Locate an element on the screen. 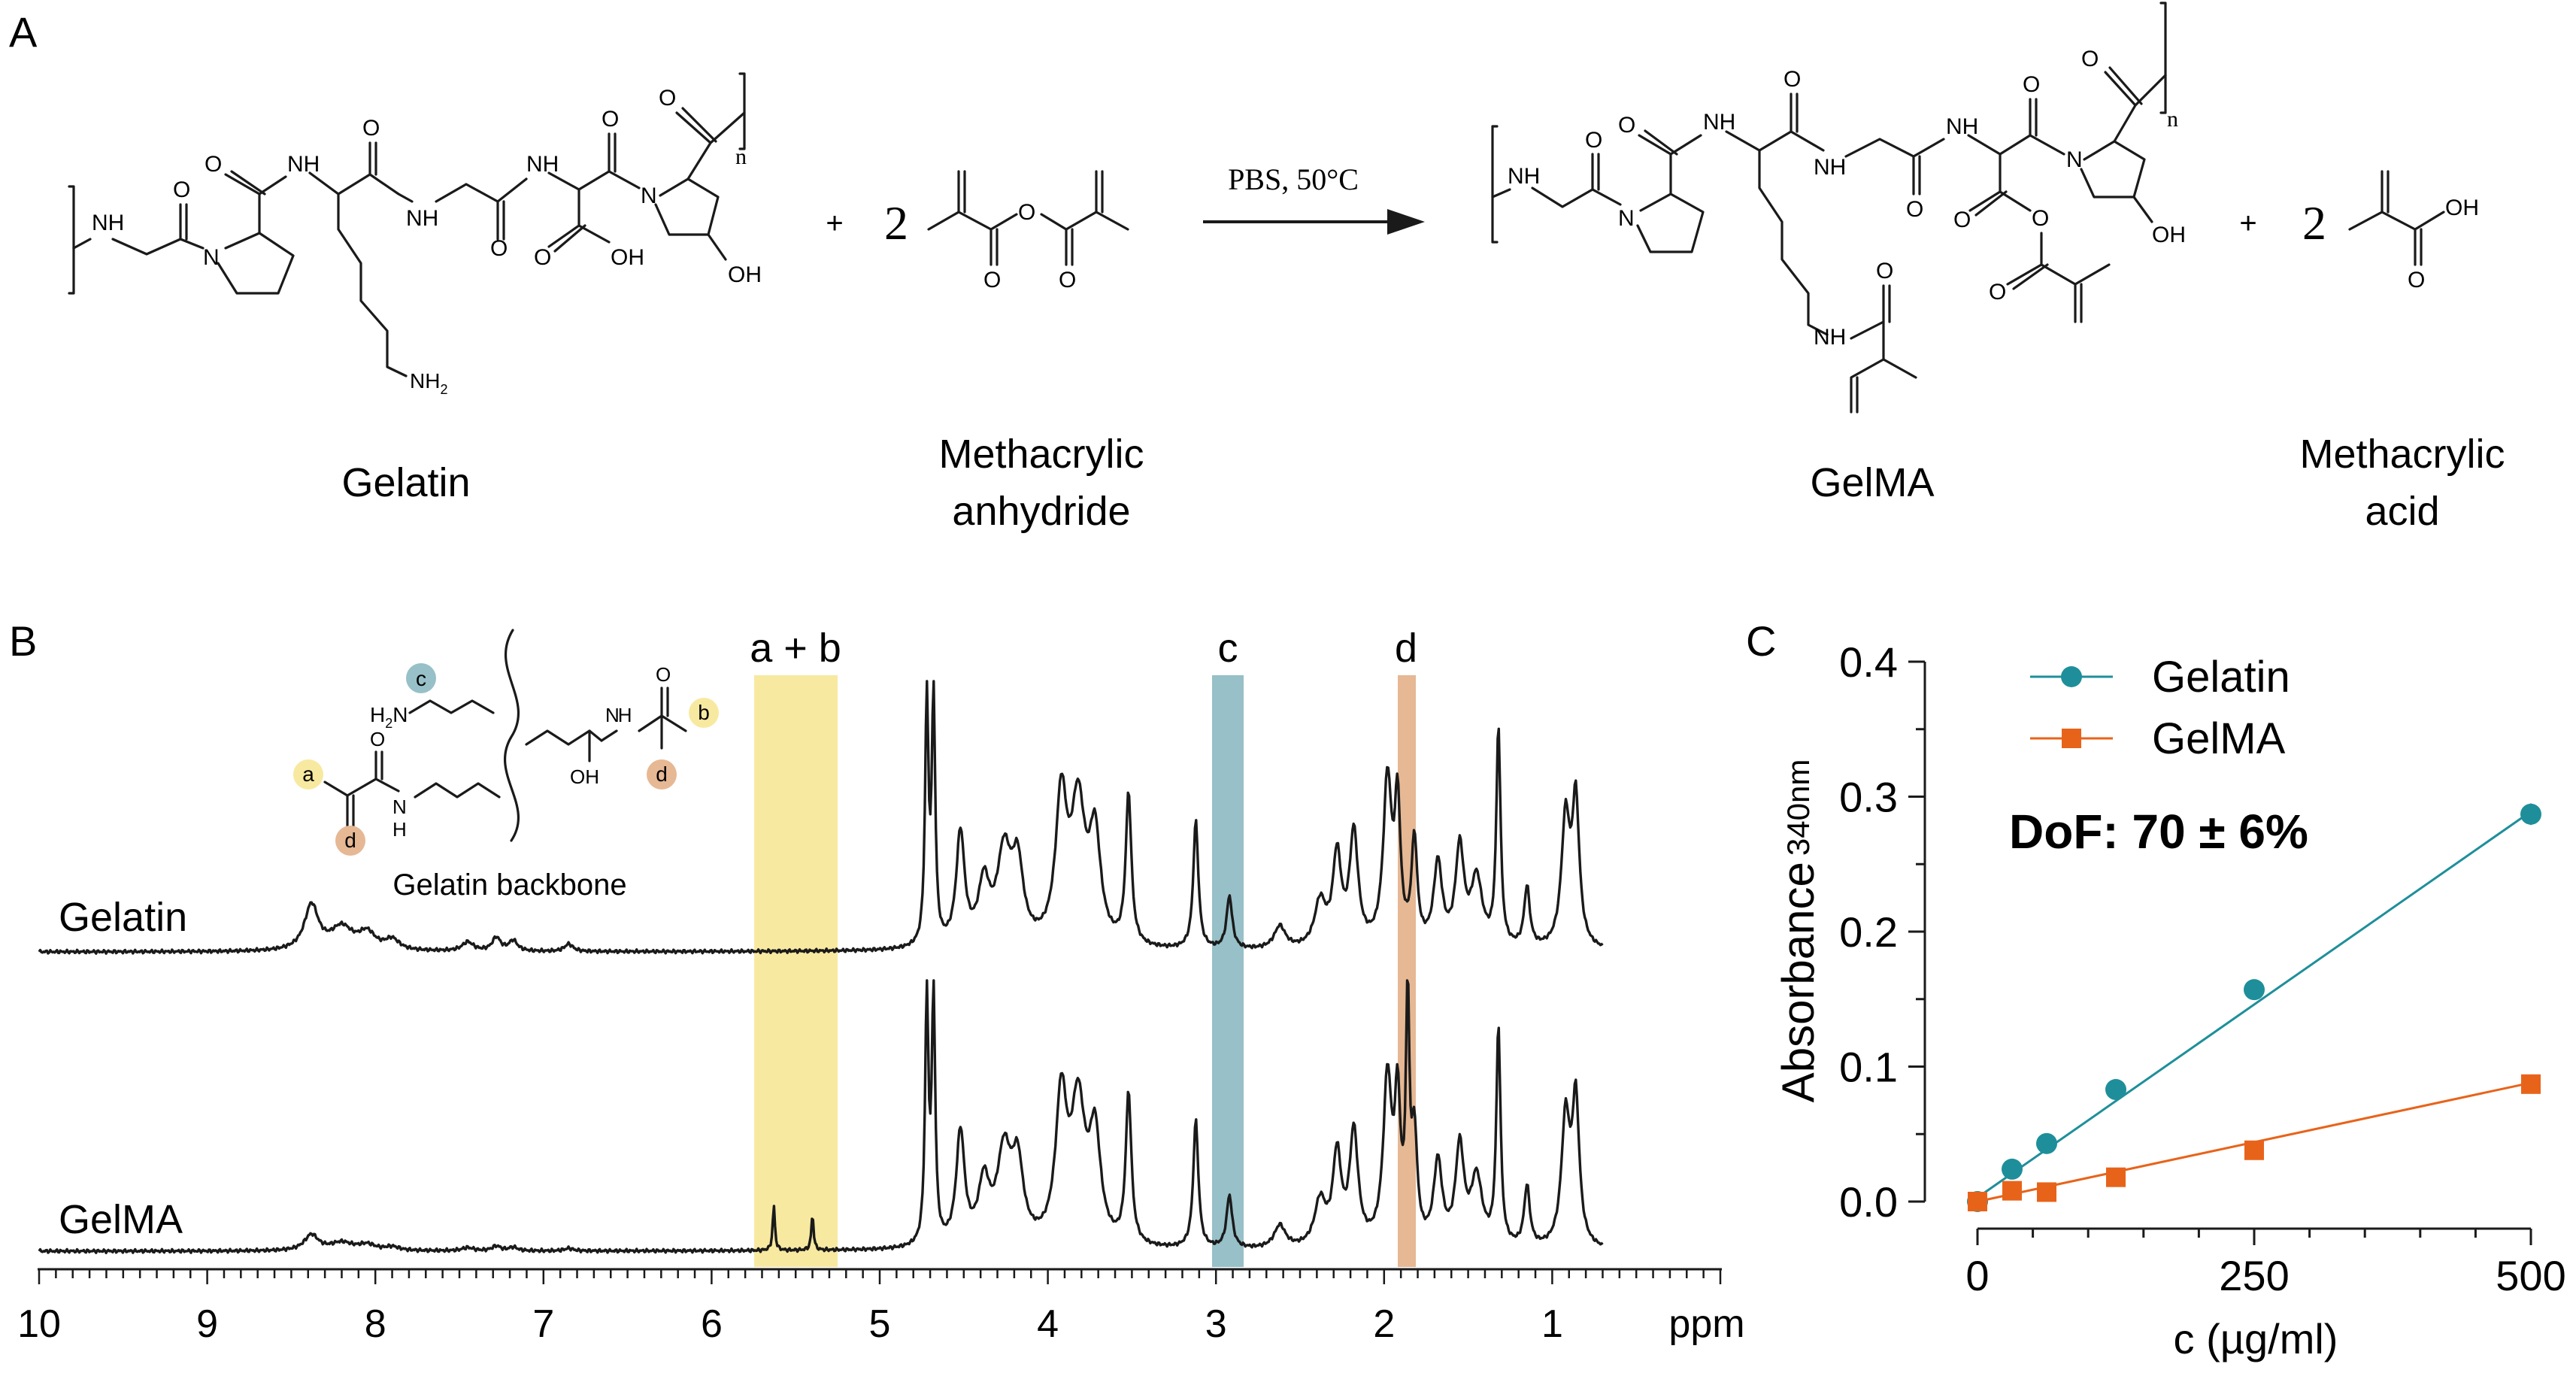 The image size is (2576, 1373). y-tick-label: 0.2 is located at coordinates (1868, 932).